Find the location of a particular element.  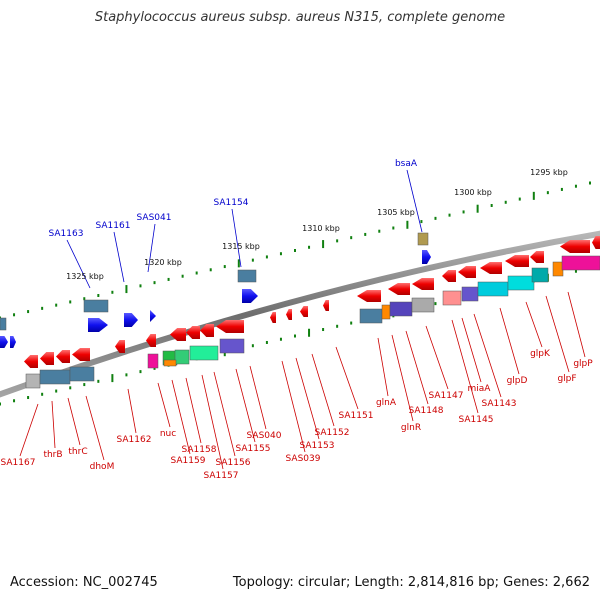

gene-label-glpp: glpP is located at coordinates (583, 364).